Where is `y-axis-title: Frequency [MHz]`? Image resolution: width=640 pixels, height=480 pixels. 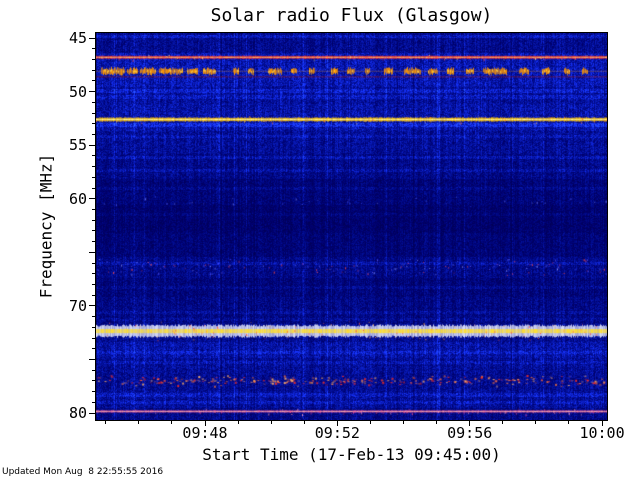
y-axis-title: Frequency [MHz] is located at coordinates (46, 226).